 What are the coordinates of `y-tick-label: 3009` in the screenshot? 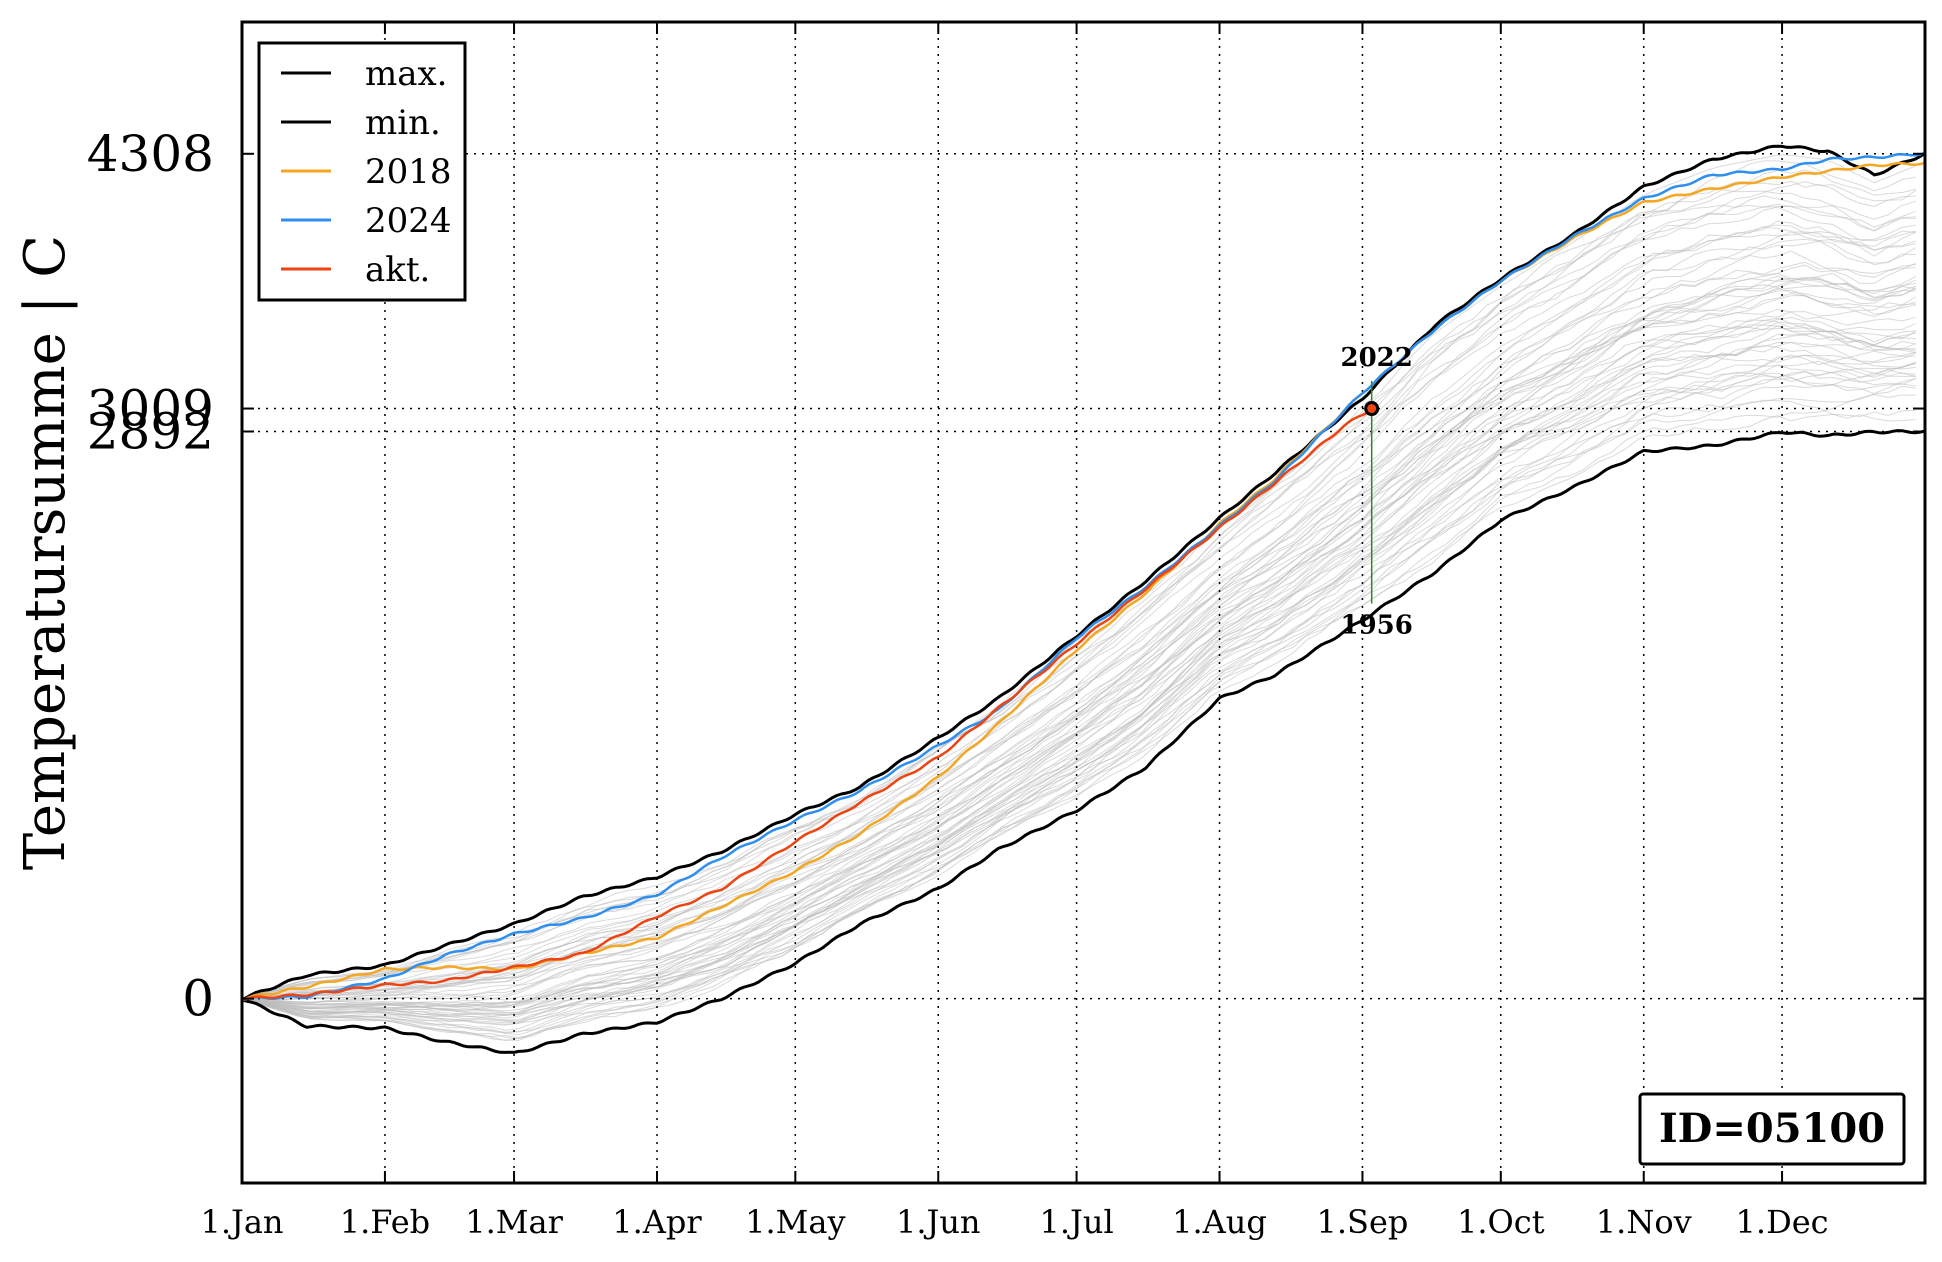 It's located at (150, 409).